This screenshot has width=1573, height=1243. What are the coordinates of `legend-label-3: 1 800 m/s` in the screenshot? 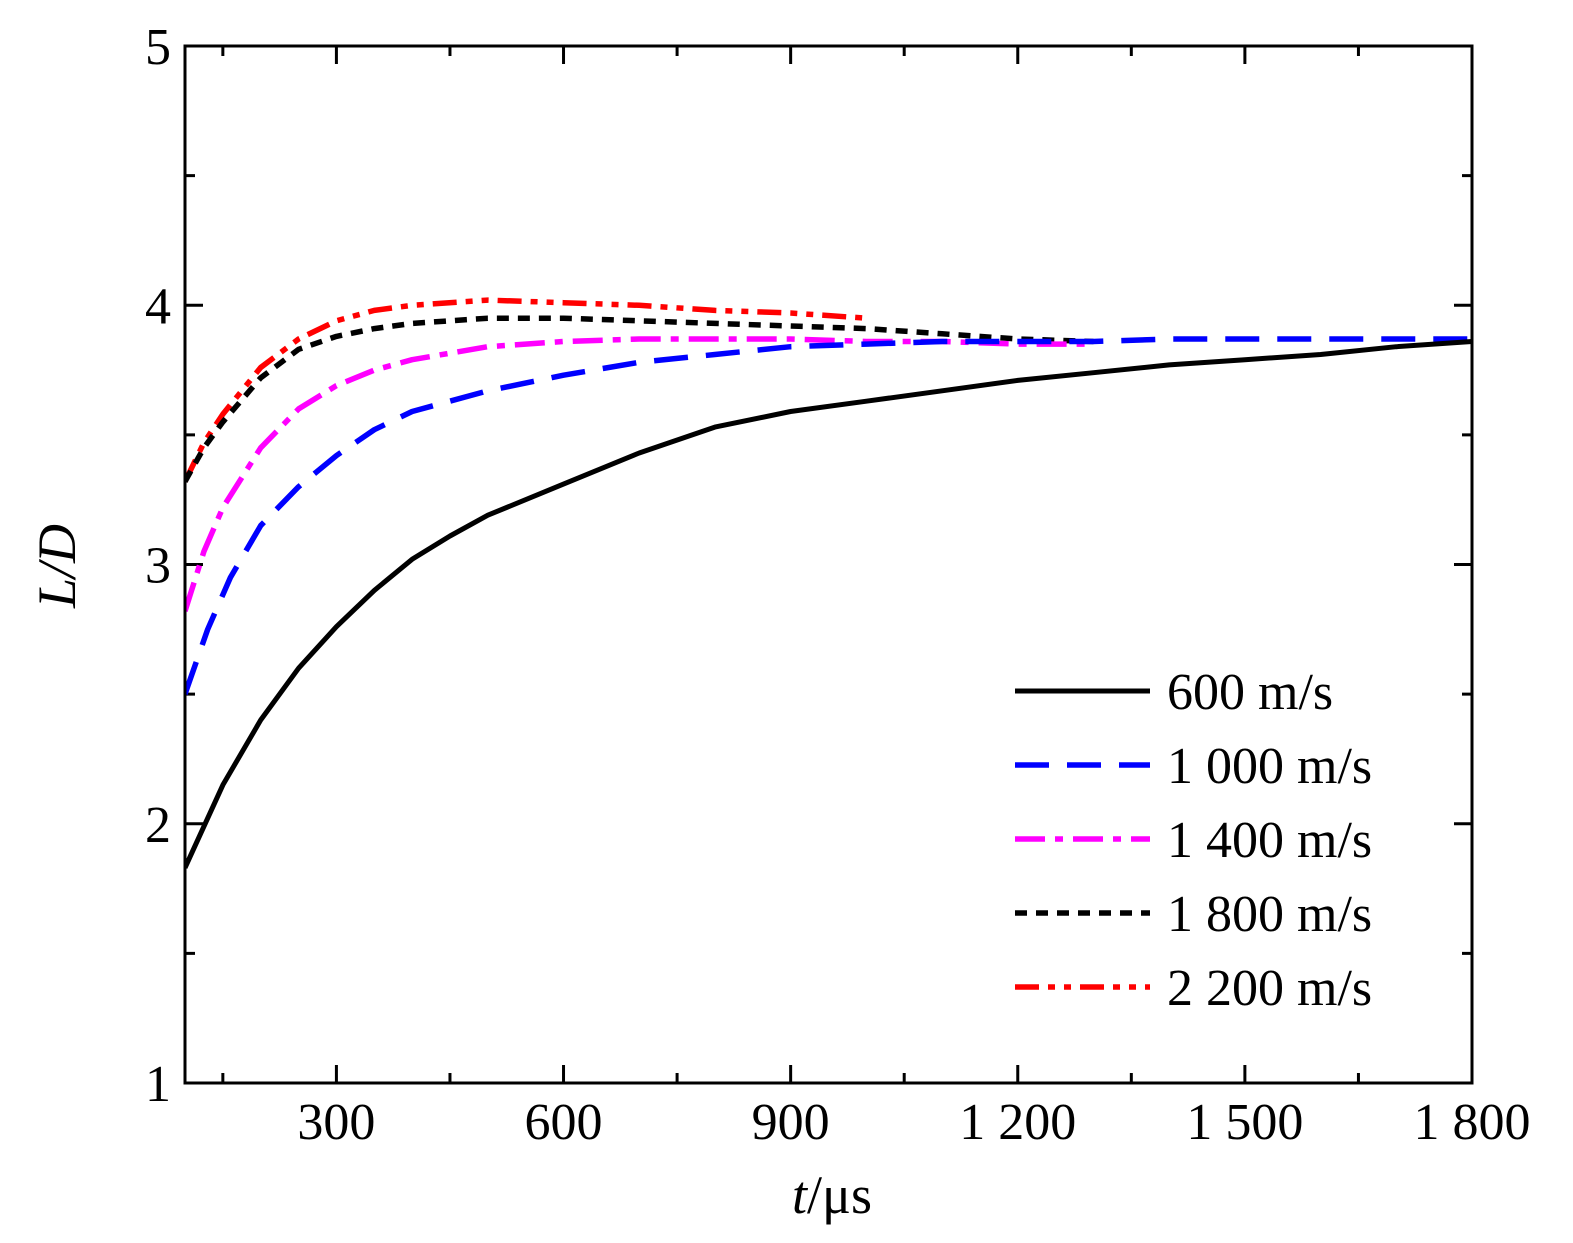 It's located at (1269, 914).